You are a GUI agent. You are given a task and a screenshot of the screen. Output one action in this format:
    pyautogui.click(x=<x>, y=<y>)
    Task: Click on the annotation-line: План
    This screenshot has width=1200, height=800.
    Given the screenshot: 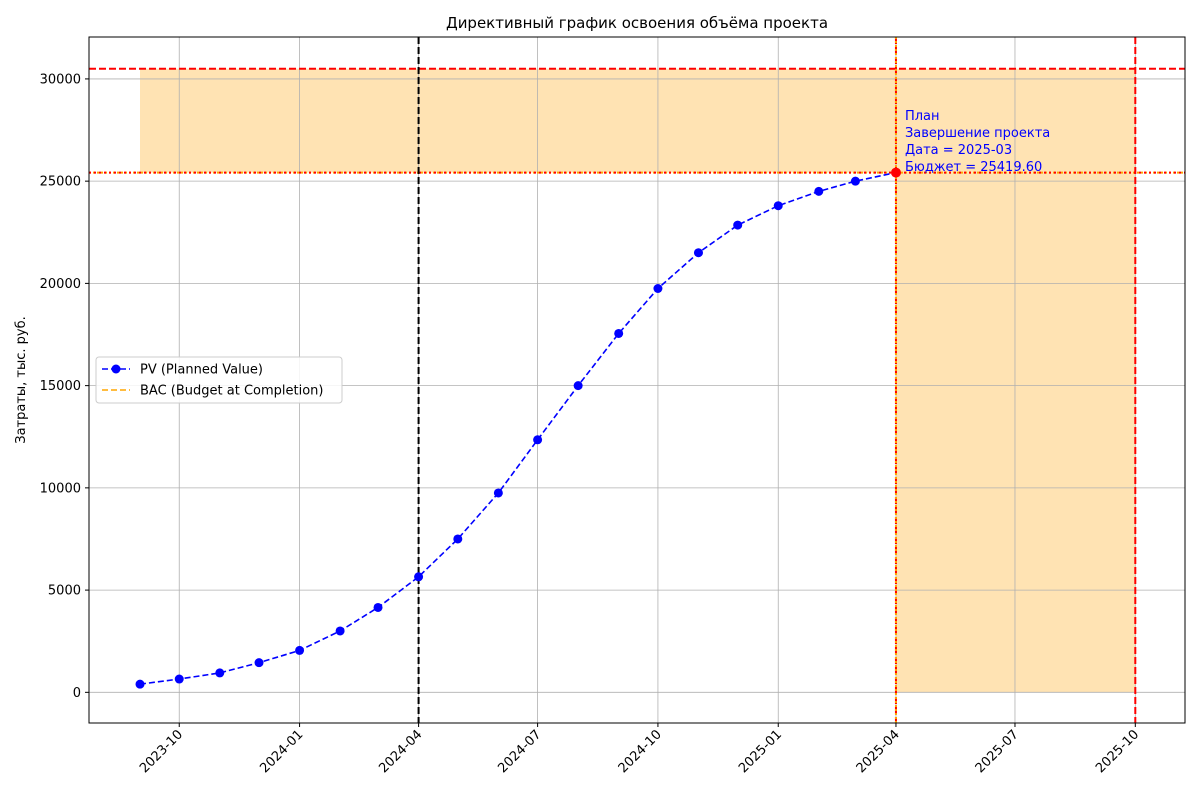 What is the action you would take?
    pyautogui.click(x=922, y=116)
    